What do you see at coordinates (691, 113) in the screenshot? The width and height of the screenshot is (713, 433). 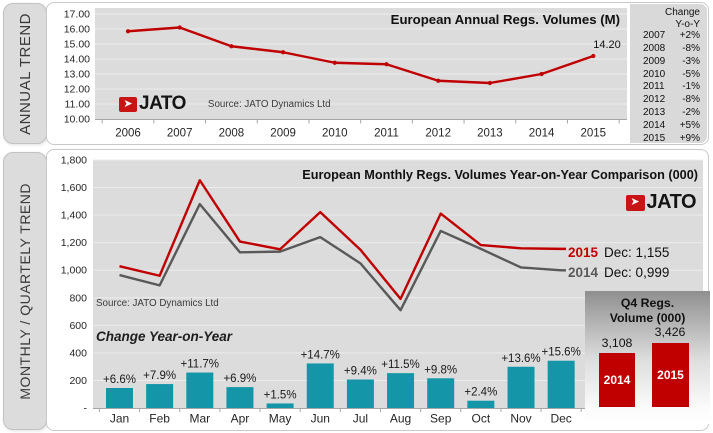 I see `yoy-pct: -2%` at bounding box center [691, 113].